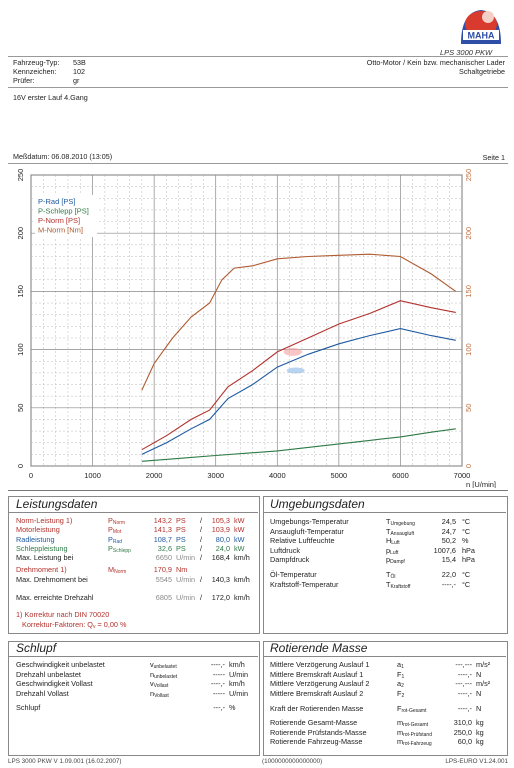  Describe the element at coordinates (298, 391) in the screenshot. I see `series-line` at that location.